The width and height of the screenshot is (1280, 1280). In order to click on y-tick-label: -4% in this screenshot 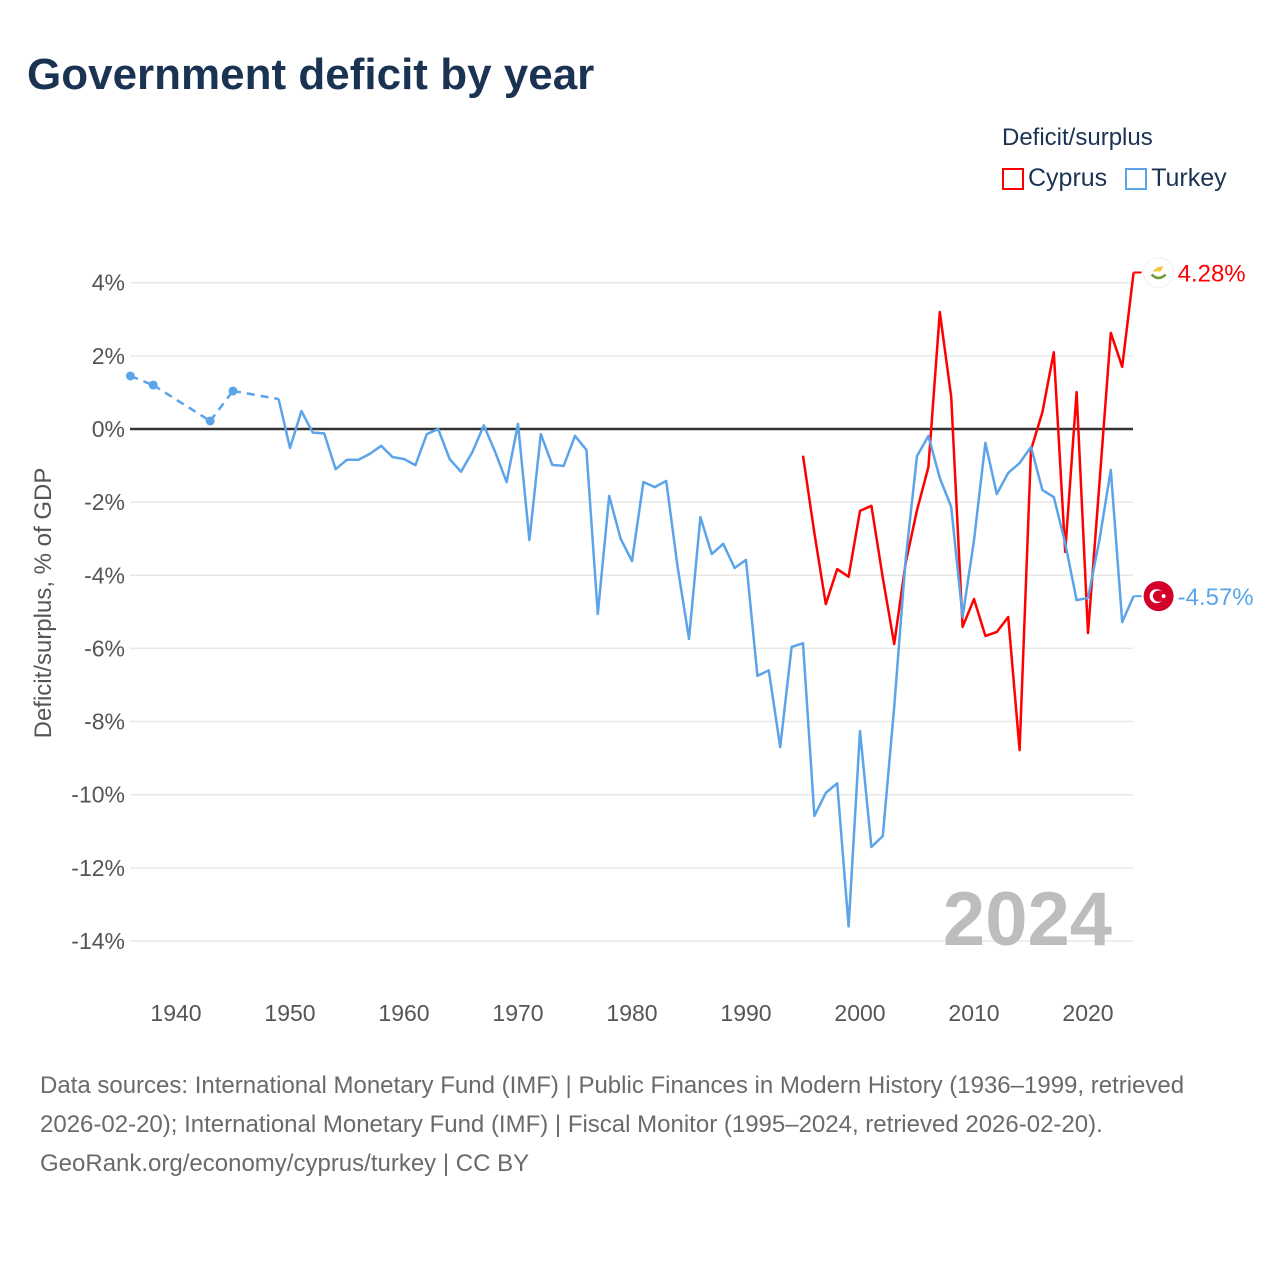, I will do `click(104, 575)`.